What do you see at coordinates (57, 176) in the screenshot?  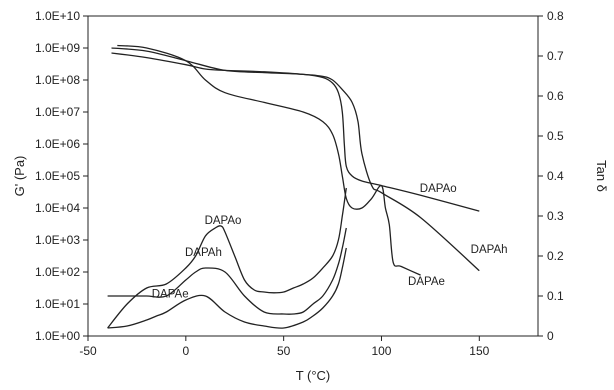 I see `y-left-tick-label: 1.0E+05` at bounding box center [57, 176].